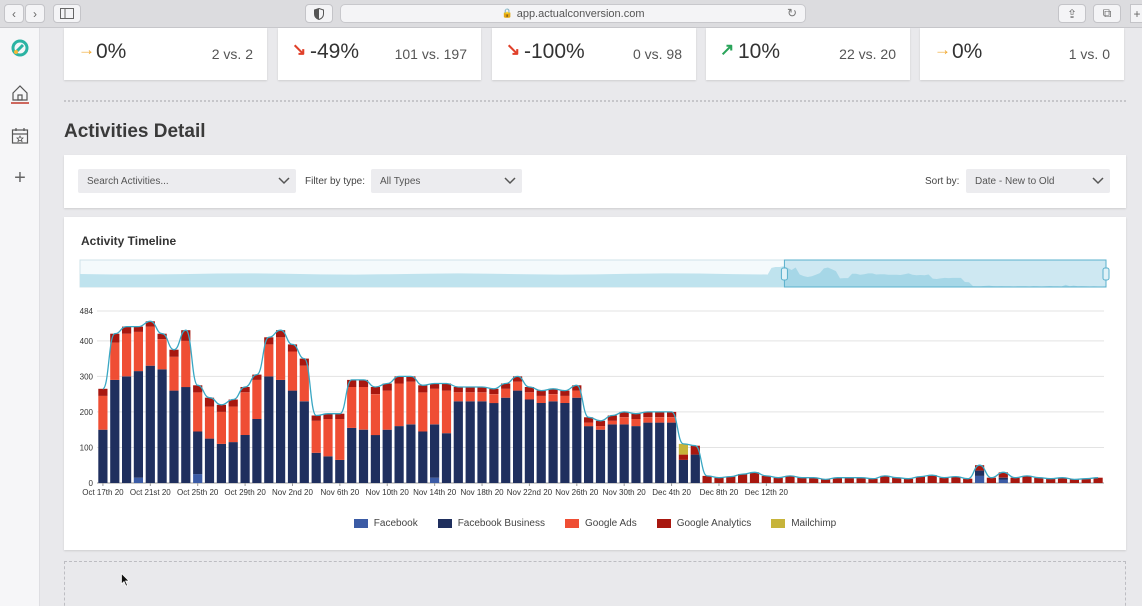 The image size is (1142, 606). Describe the element at coordinates (20, 48) in the screenshot. I see `app-logo` at that location.